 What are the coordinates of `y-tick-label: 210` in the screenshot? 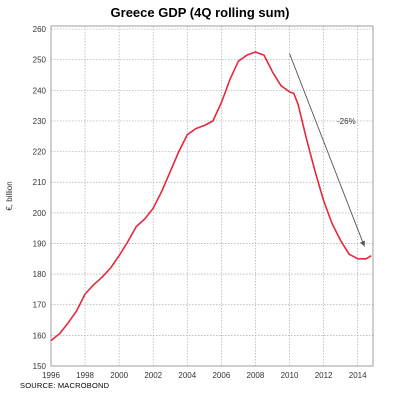 It's located at (40, 182).